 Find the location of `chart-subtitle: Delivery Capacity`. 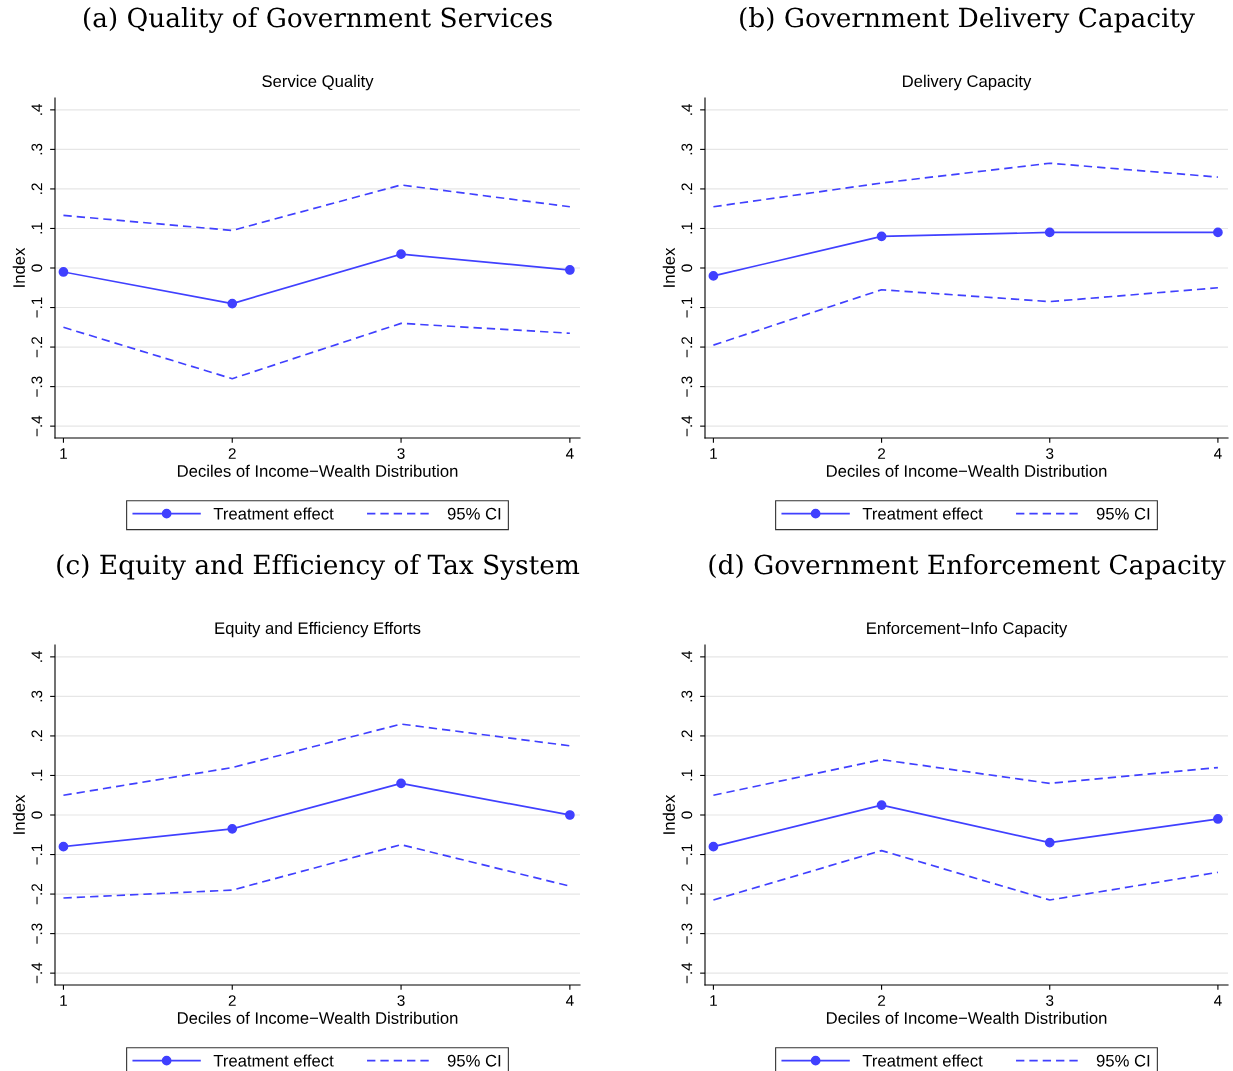

chart-subtitle: Delivery Capacity is located at coordinates (967, 82).